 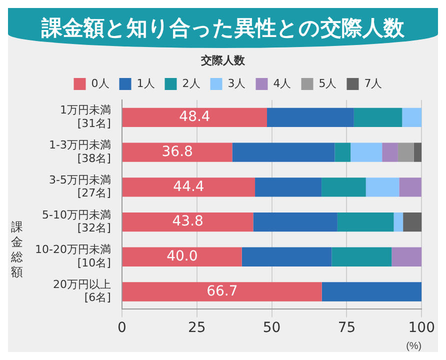 I want to click on data-label: 66.7, so click(x=222, y=291).